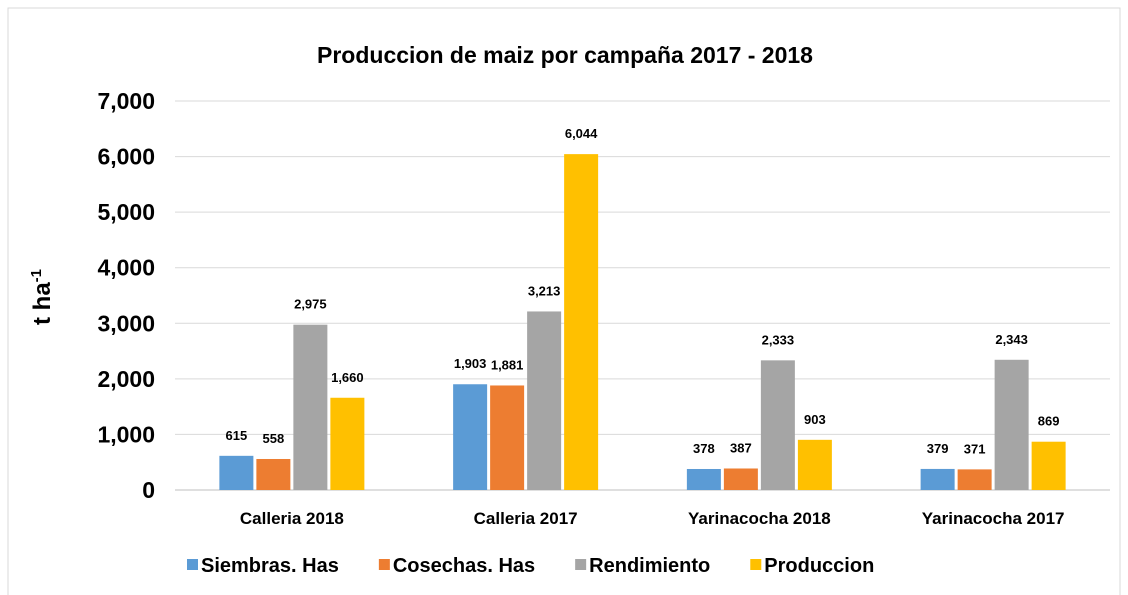 This screenshot has height=595, width=1128. I want to click on legend-label: Siembras. Has, so click(270, 566).